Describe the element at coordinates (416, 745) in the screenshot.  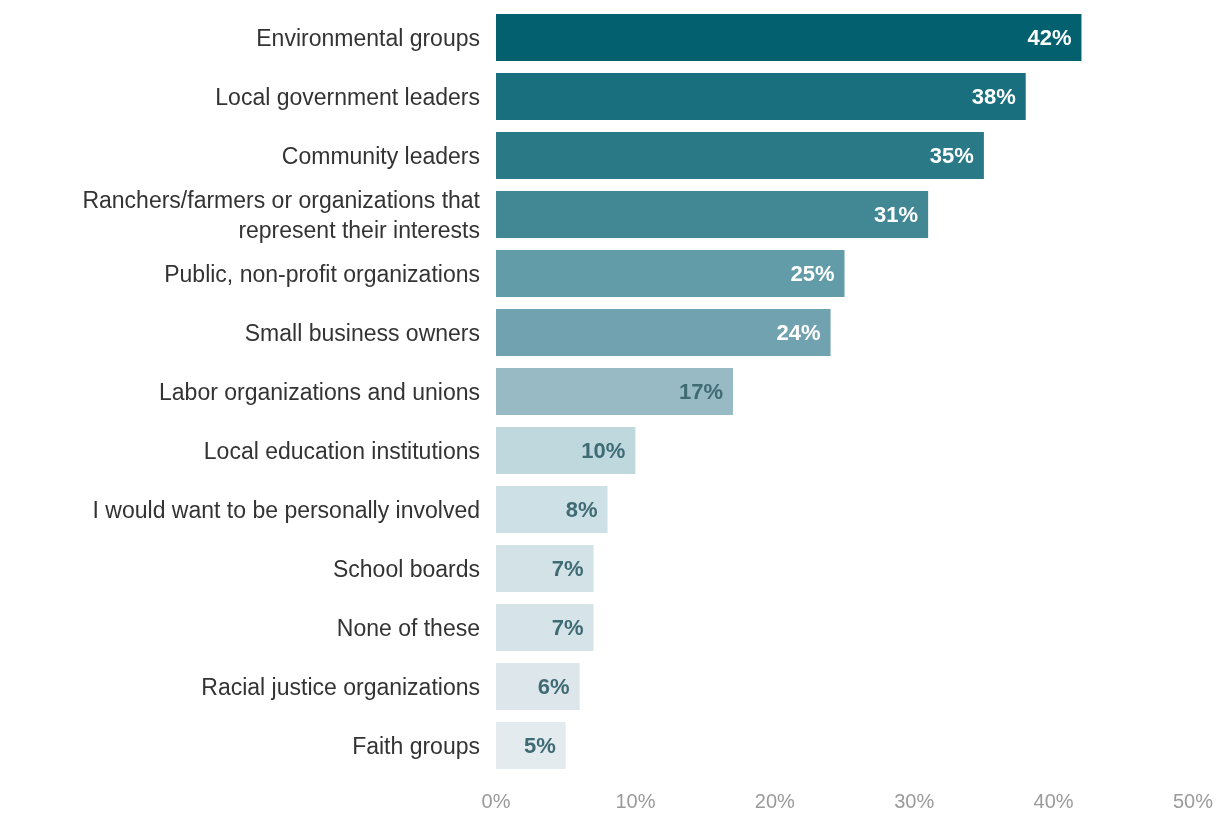
I see `y-tick-label: Faith groups` at that location.